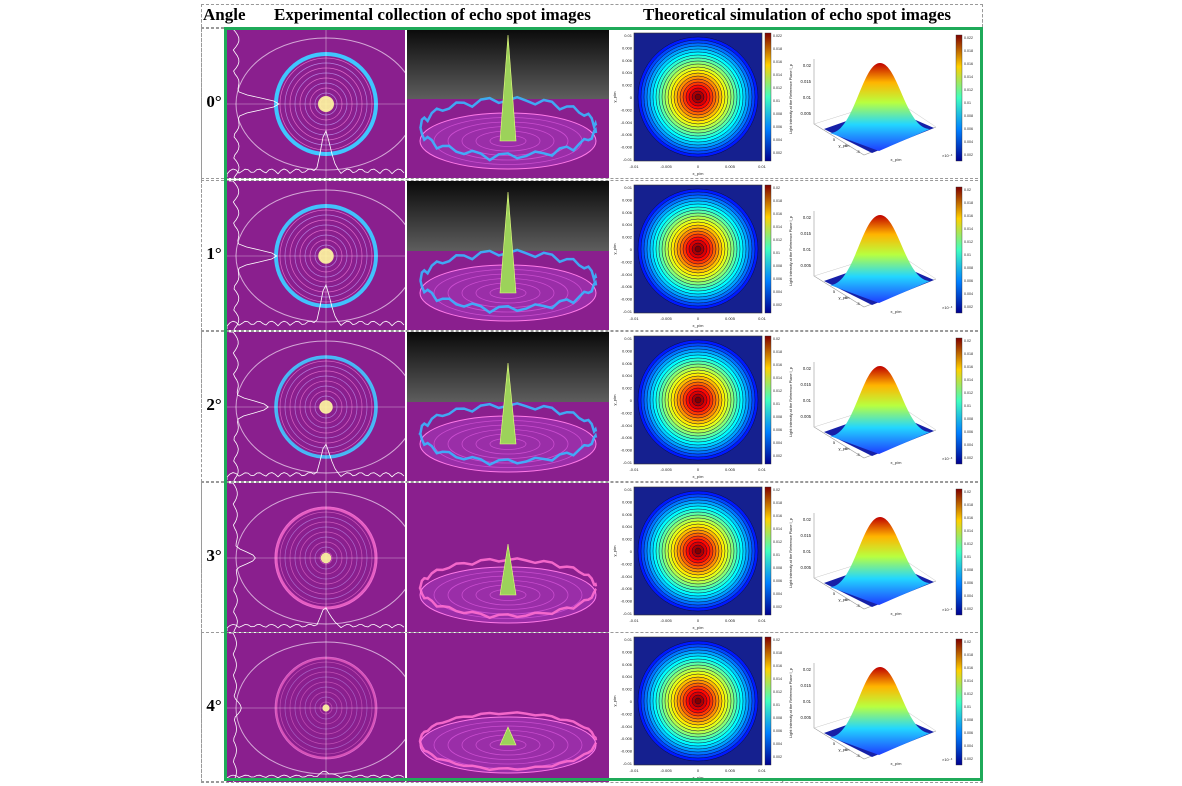 This screenshot has width=1182, height=786. Describe the element at coordinates (959, 702) in the screenshot. I see `surface-colorbar` at that location.